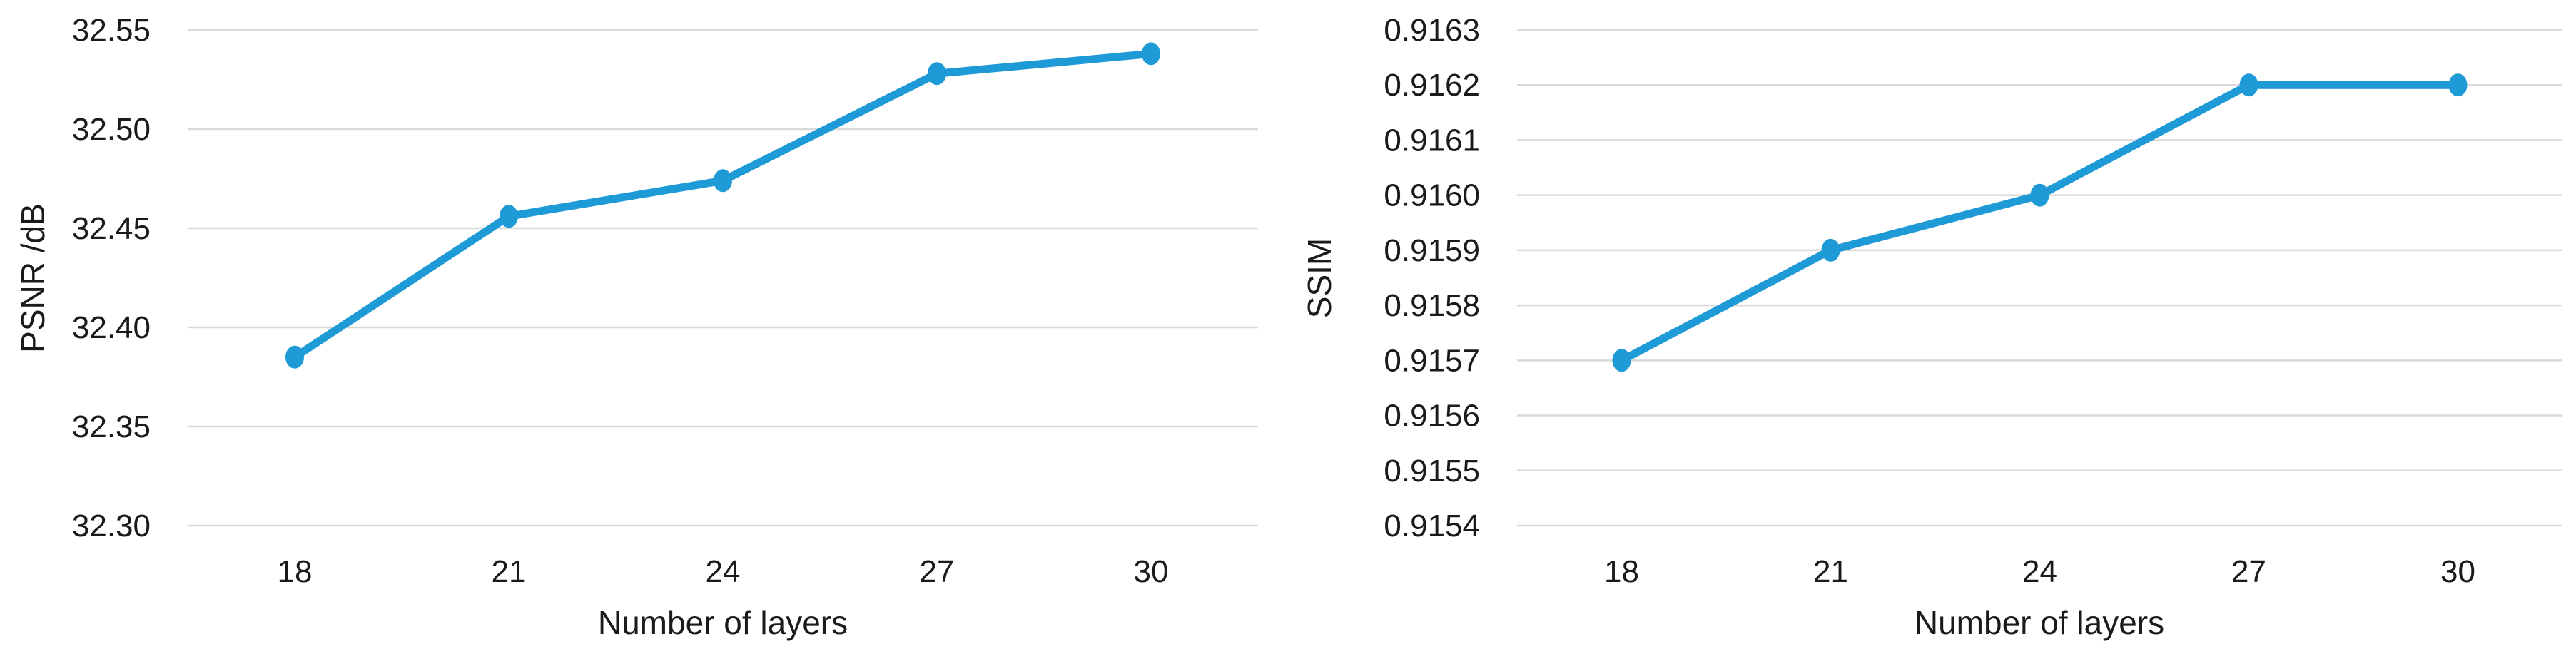  What do you see at coordinates (2040, 622) in the screenshot?
I see `ssim-x-axis-title: Number of layers` at bounding box center [2040, 622].